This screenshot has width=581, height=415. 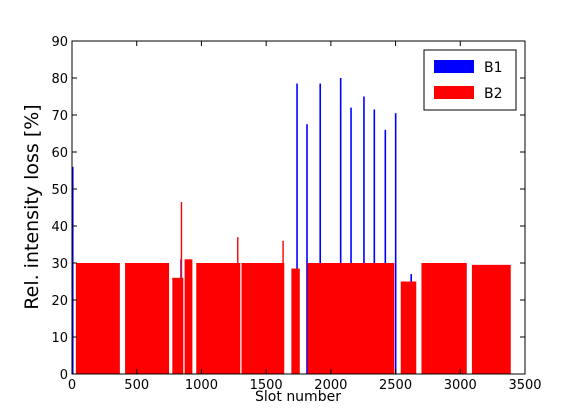 What do you see at coordinates (493, 68) in the screenshot?
I see `legend-label-b1: B1` at bounding box center [493, 68].